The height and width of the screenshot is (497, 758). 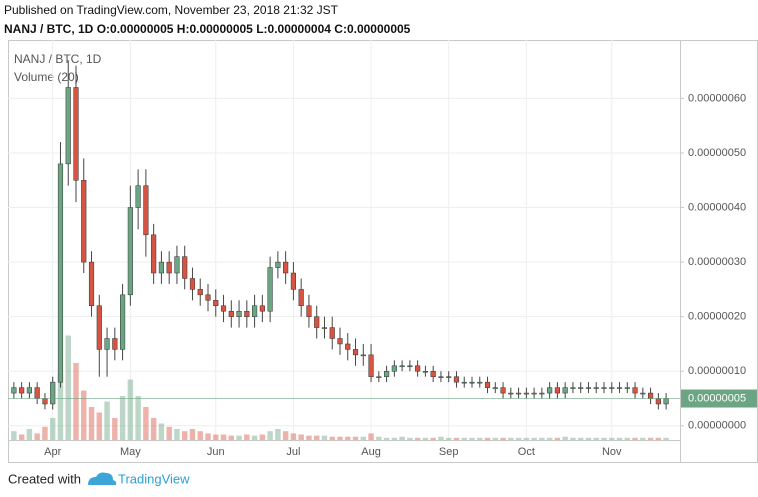 What do you see at coordinates (717, 153) in the screenshot?
I see `y-tick-label: 0.00000050` at bounding box center [717, 153].